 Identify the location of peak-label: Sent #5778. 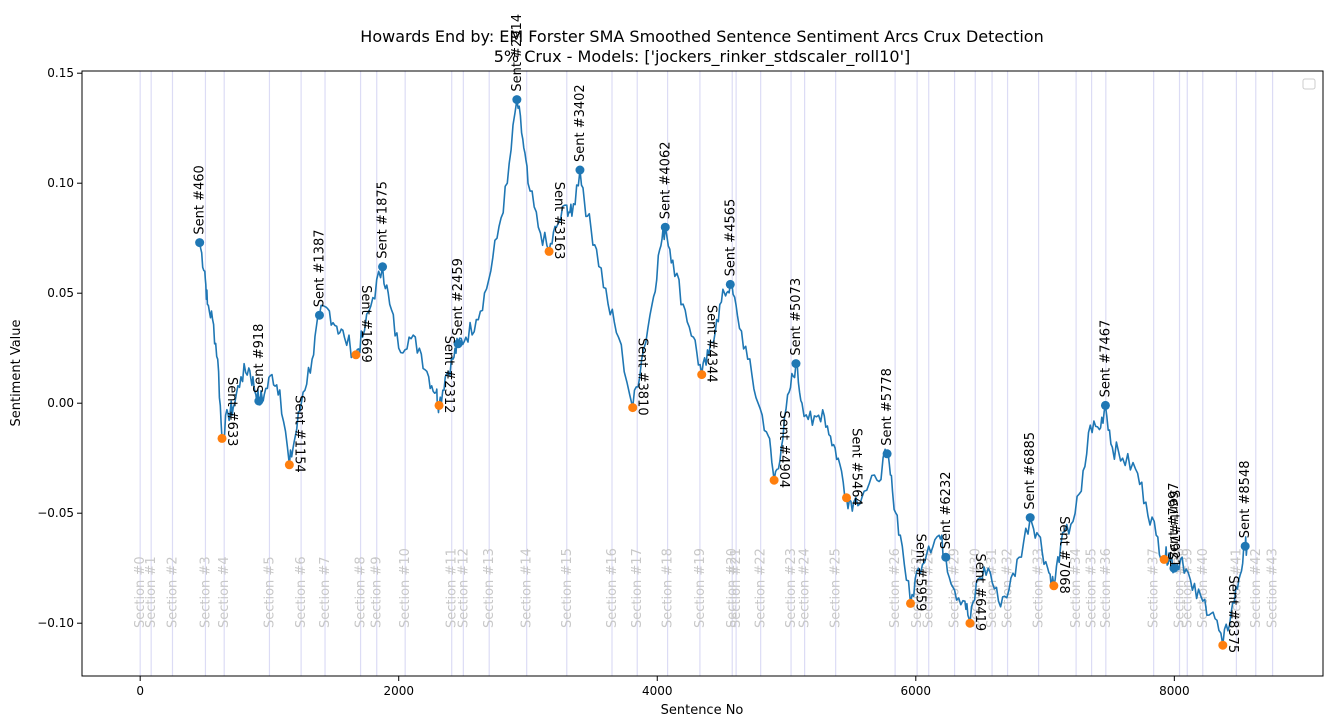
(887, 407).